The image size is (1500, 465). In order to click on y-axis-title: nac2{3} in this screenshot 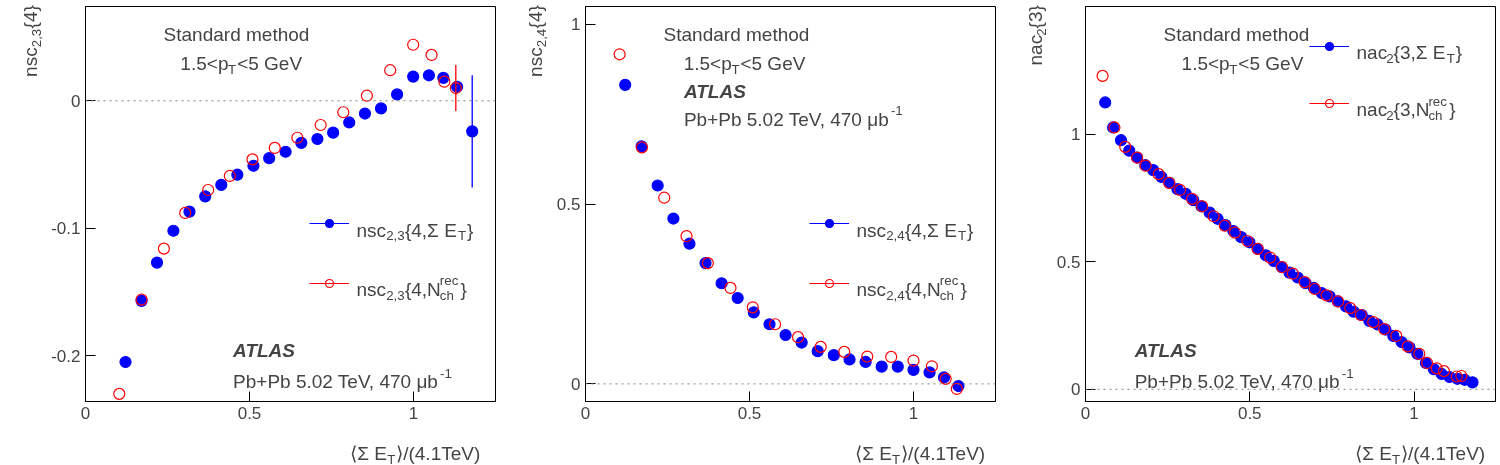, I will do `click(1037, 35)`.